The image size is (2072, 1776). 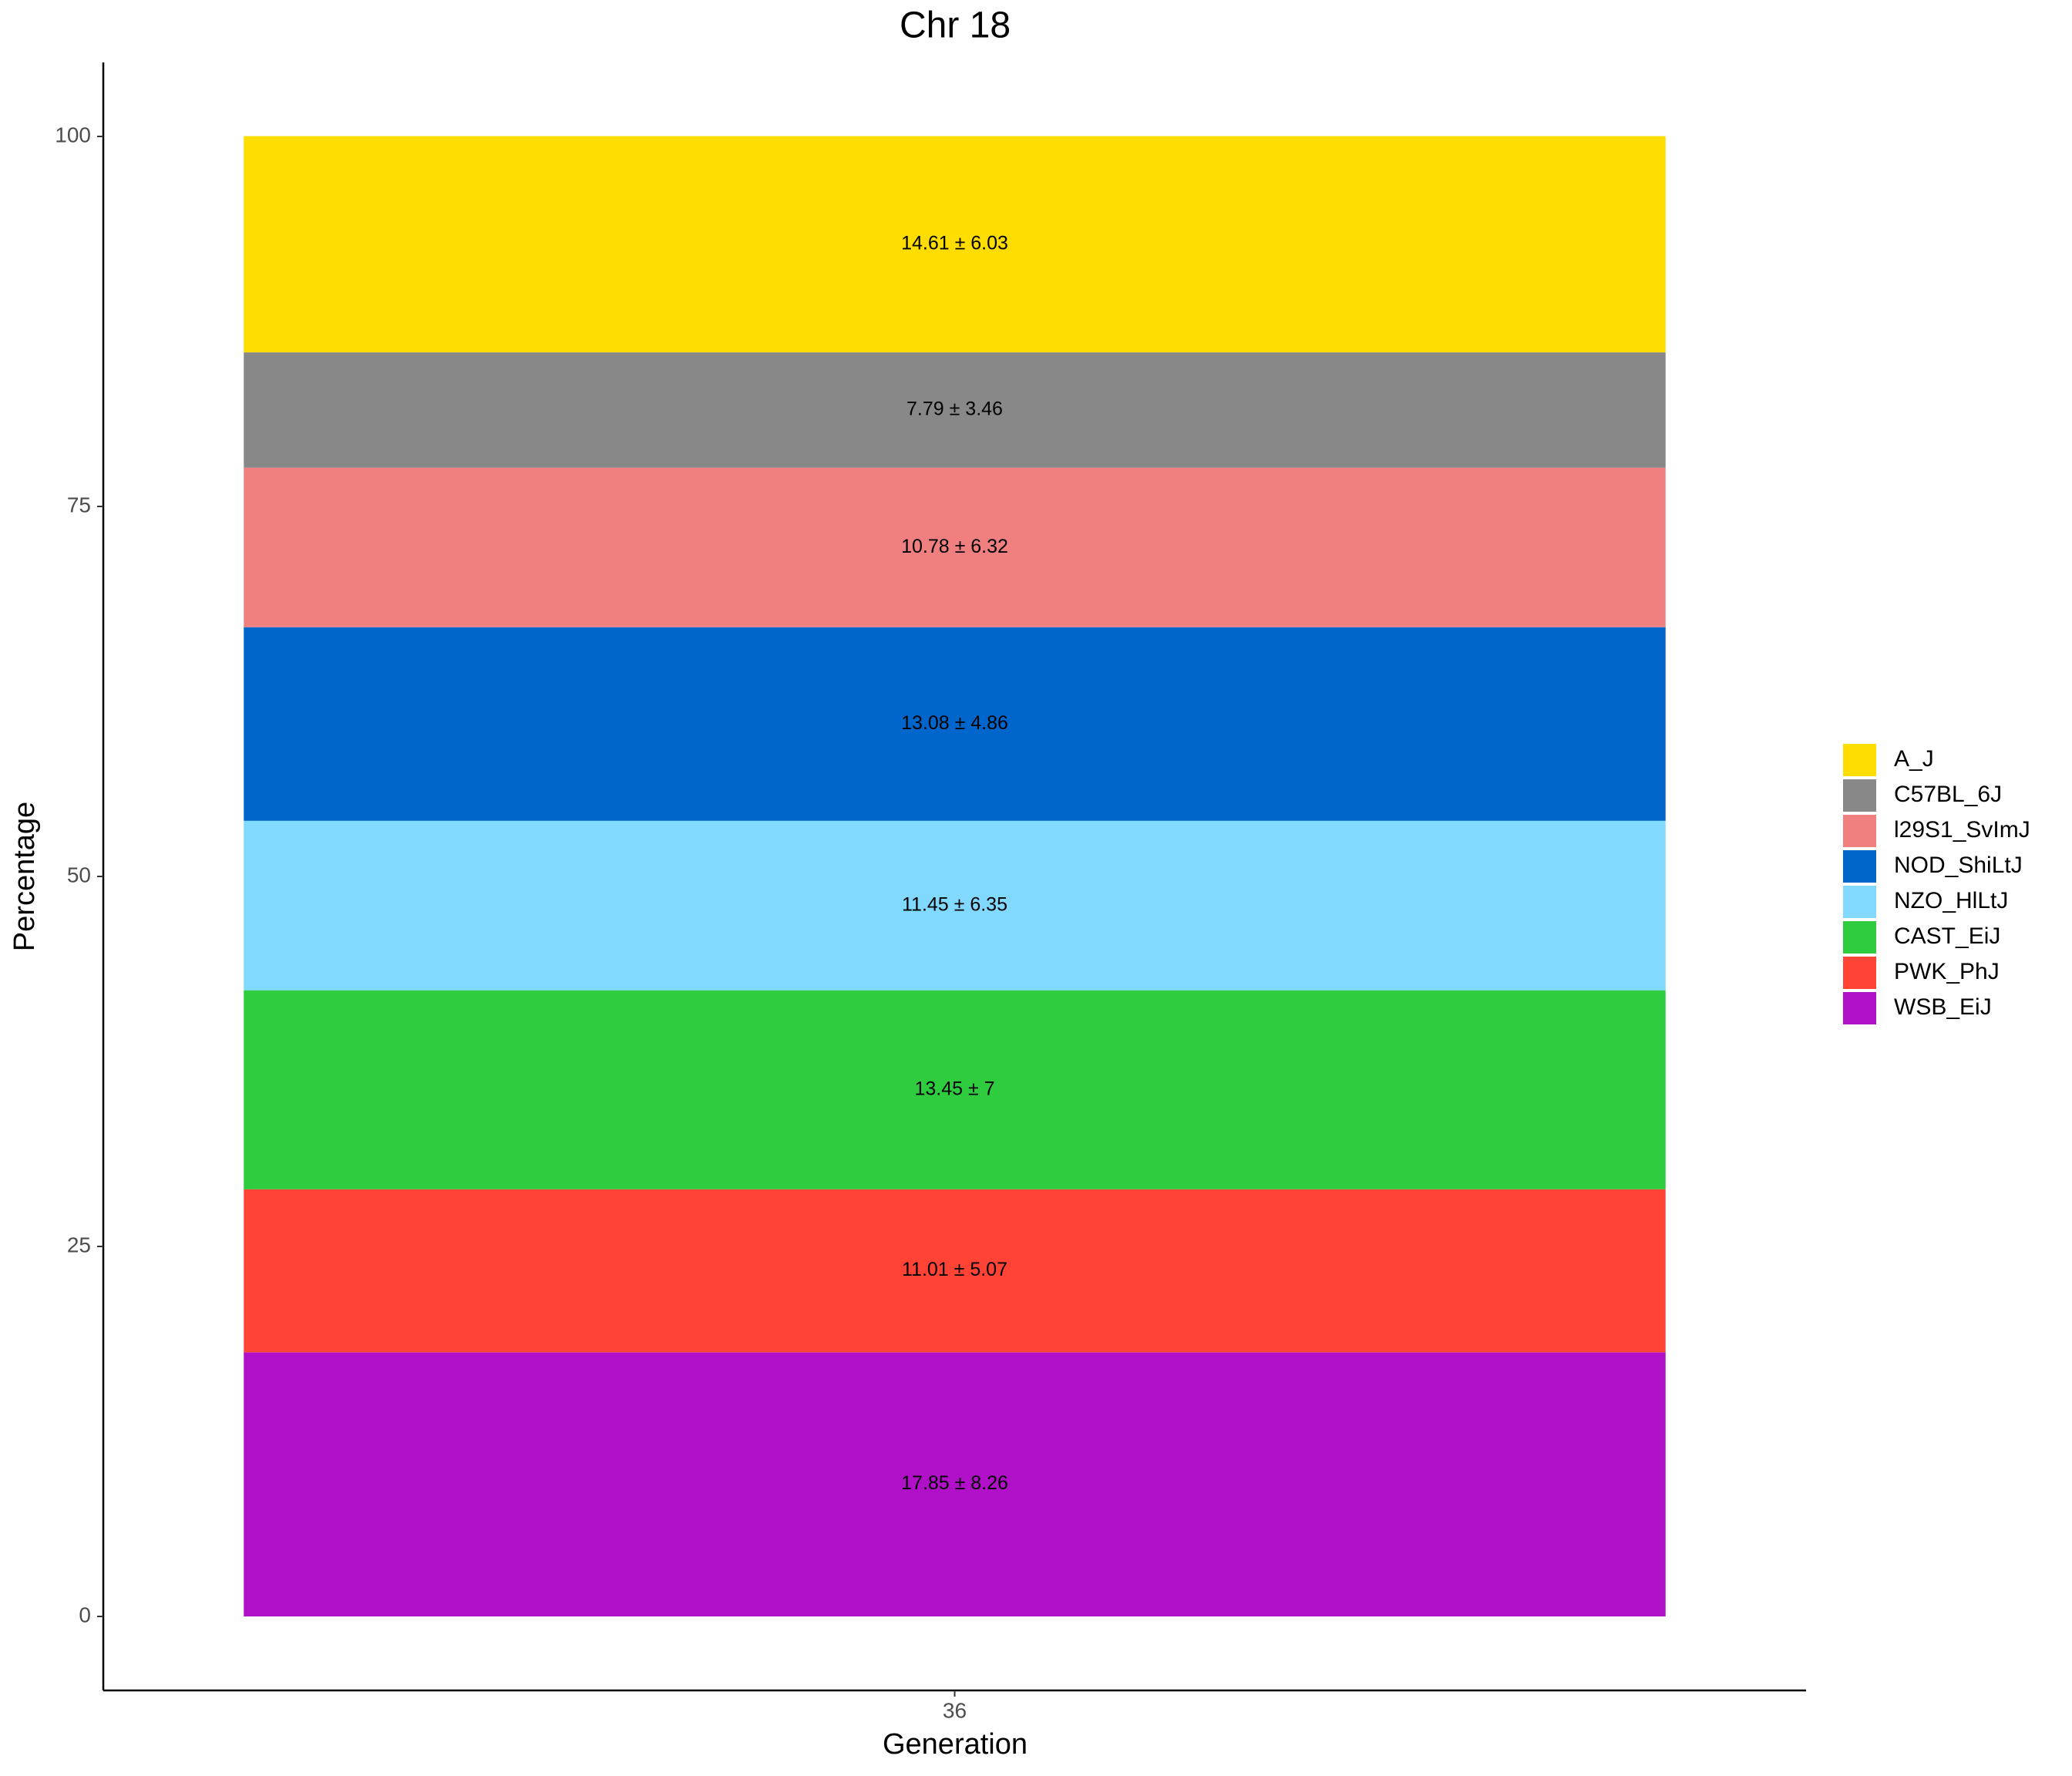 I want to click on legend-label: A_J, so click(x=1914, y=759).